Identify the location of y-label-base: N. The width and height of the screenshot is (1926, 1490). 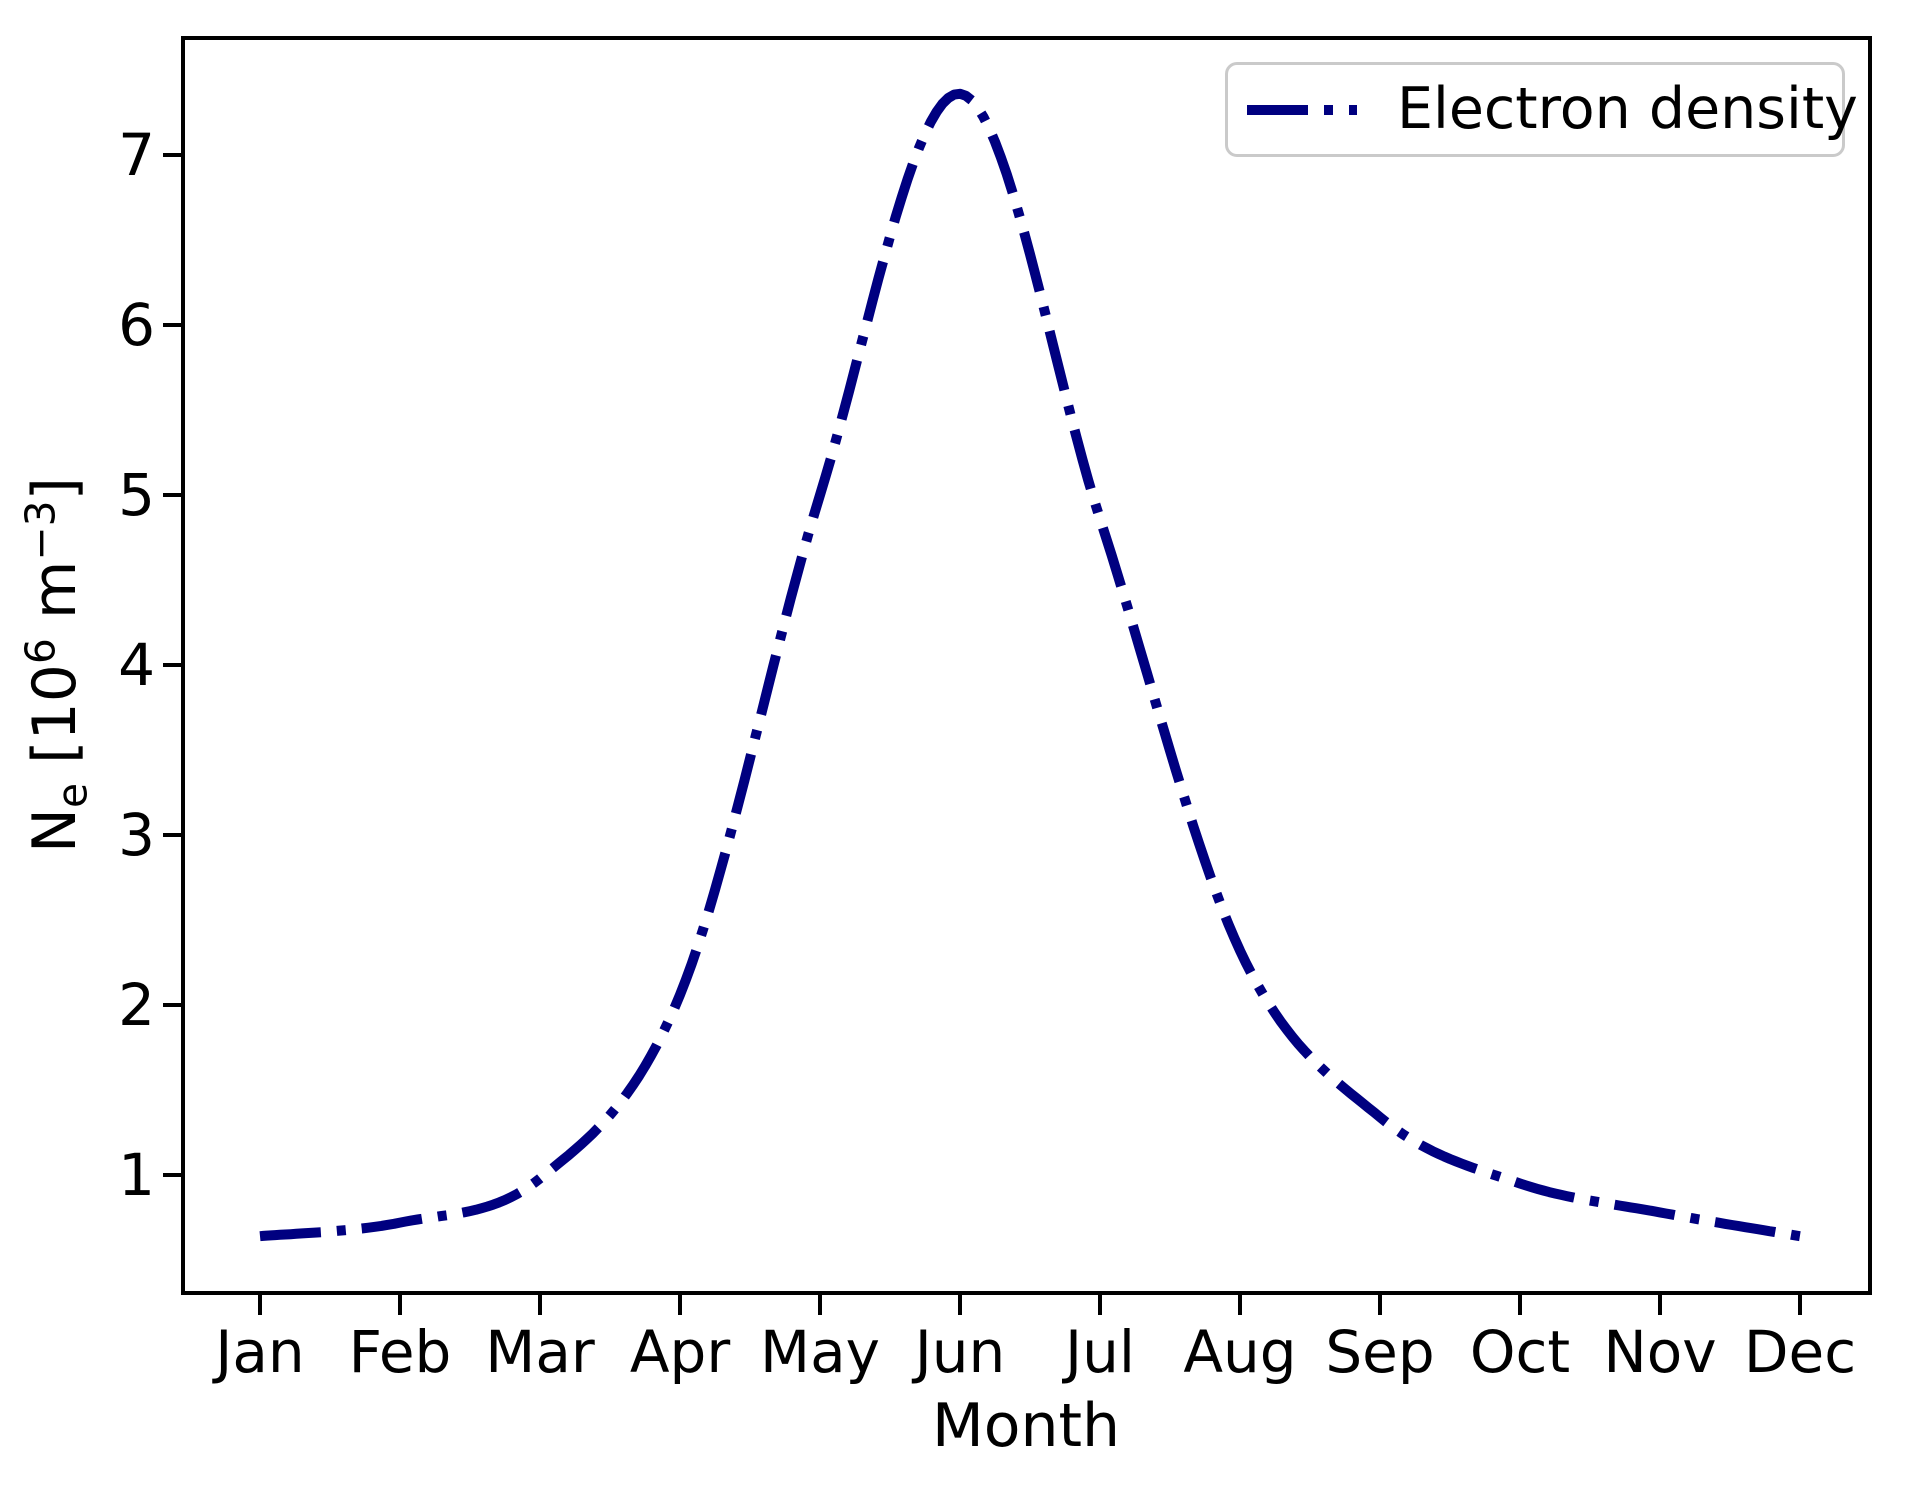
(55, 830).